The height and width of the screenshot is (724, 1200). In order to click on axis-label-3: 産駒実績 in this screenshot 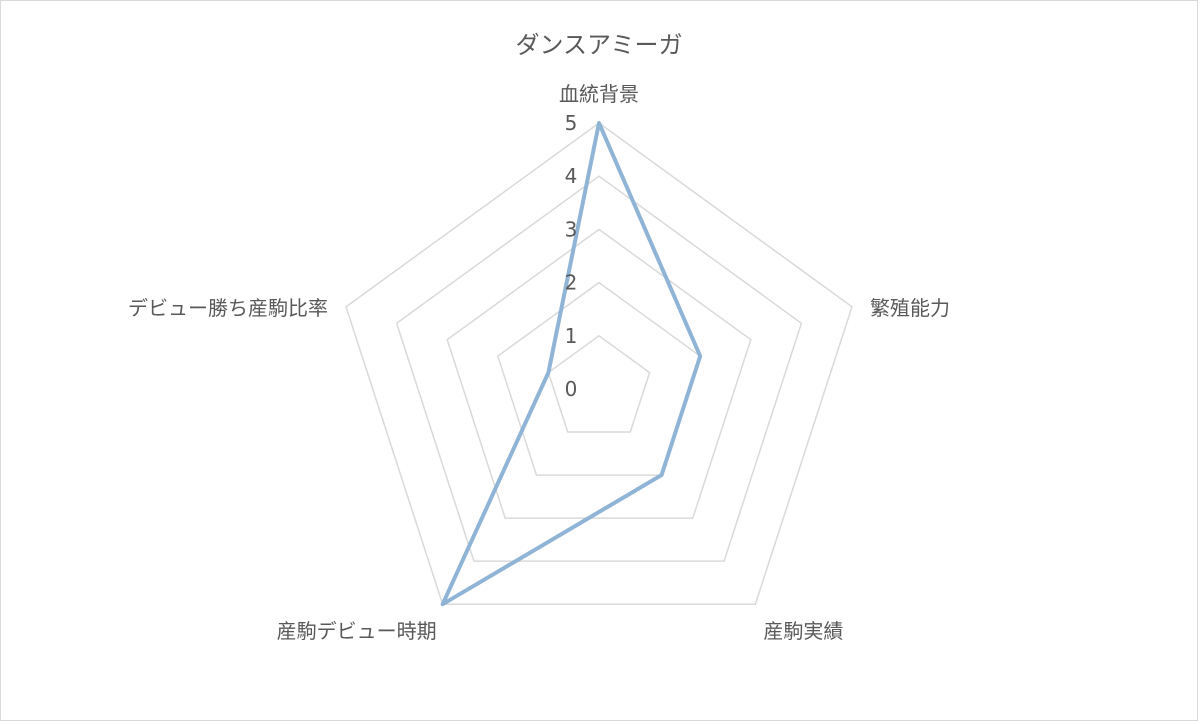, I will do `click(803, 631)`.